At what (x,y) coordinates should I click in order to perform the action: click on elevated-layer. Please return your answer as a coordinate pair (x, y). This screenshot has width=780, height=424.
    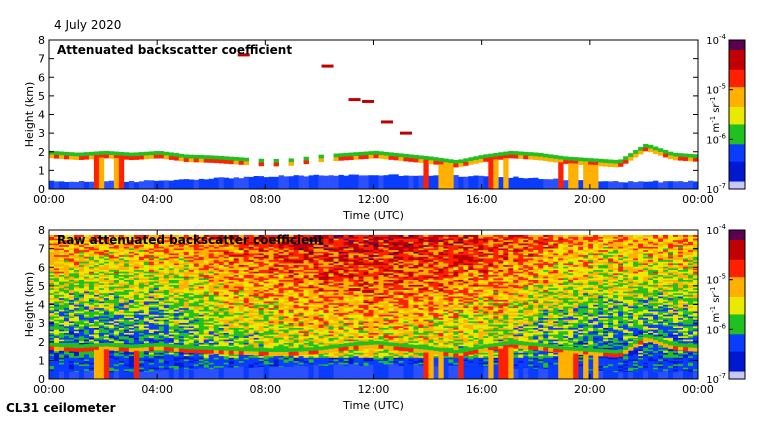
    Looking at the image, I should click on (368, 101).